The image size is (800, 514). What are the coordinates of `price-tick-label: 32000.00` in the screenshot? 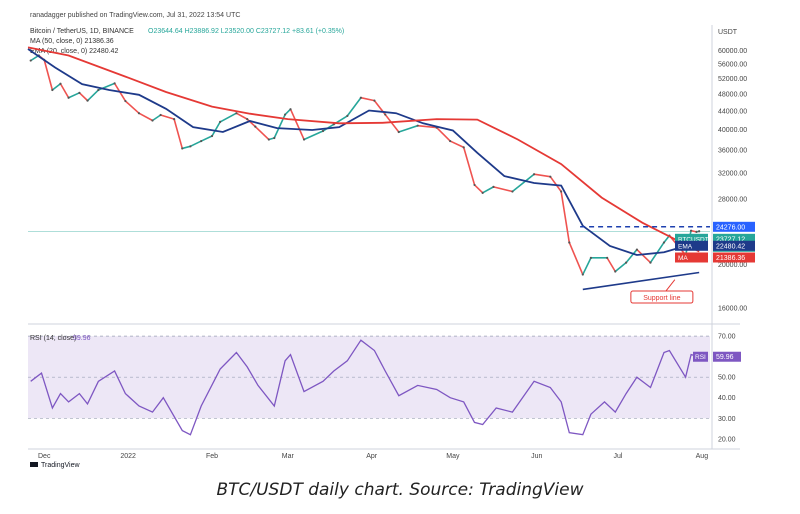 It's located at (732, 174).